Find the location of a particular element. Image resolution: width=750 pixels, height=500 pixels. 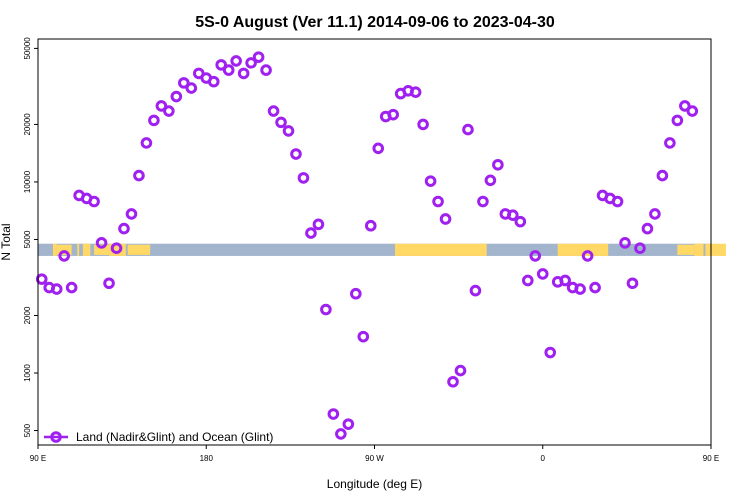

y-tick-label: 50000 is located at coordinates (27, 48).